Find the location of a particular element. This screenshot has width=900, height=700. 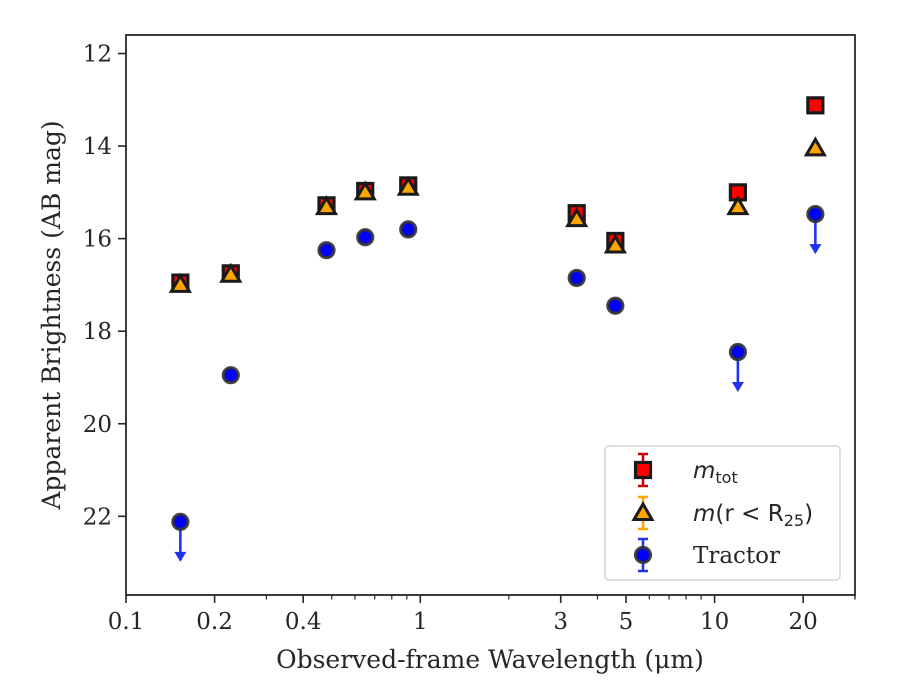

legend: mtot m(r < R25) Tractor is located at coordinates (722, 513).